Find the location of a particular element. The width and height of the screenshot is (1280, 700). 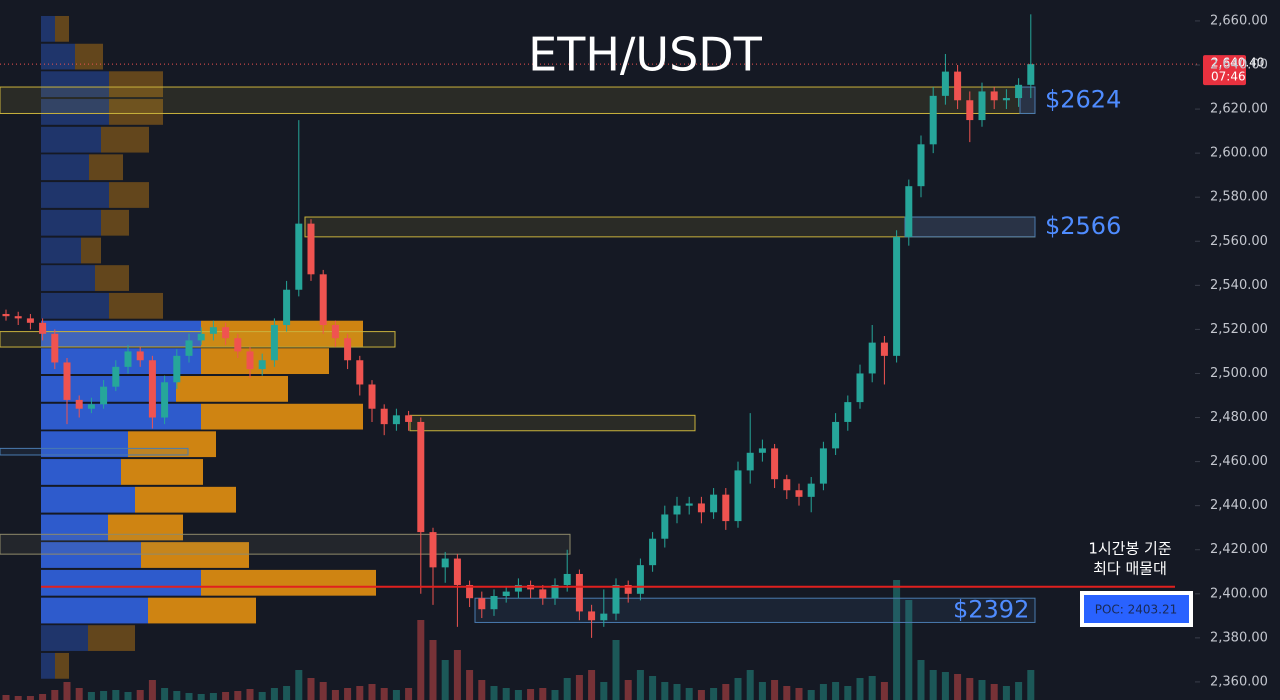

zone-label: $2392 is located at coordinates (991, 609).